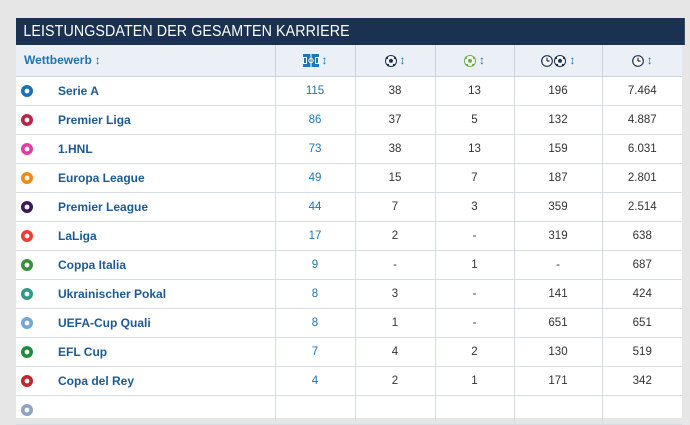 The width and height of the screenshot is (690, 425). Describe the element at coordinates (145, 381) in the screenshot. I see `competition-cell: Copa del Rey` at that location.